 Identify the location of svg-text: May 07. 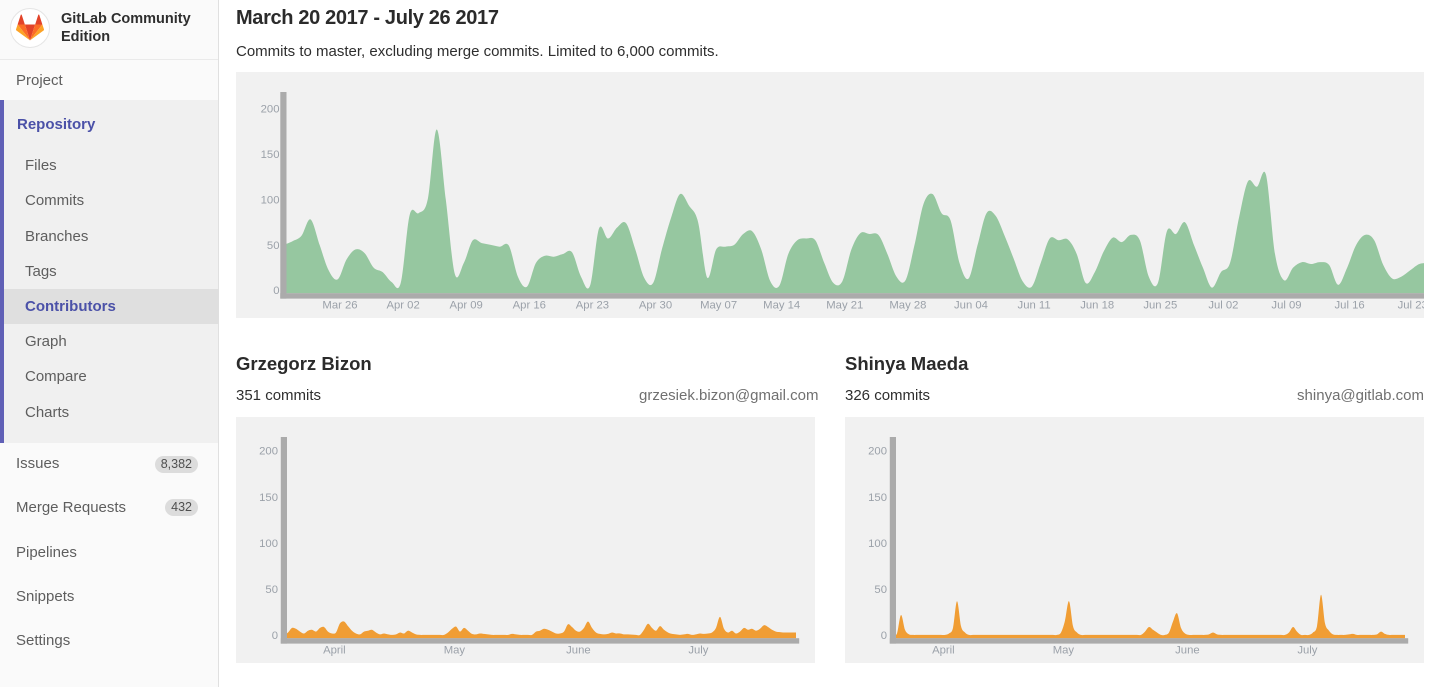
(718, 306).